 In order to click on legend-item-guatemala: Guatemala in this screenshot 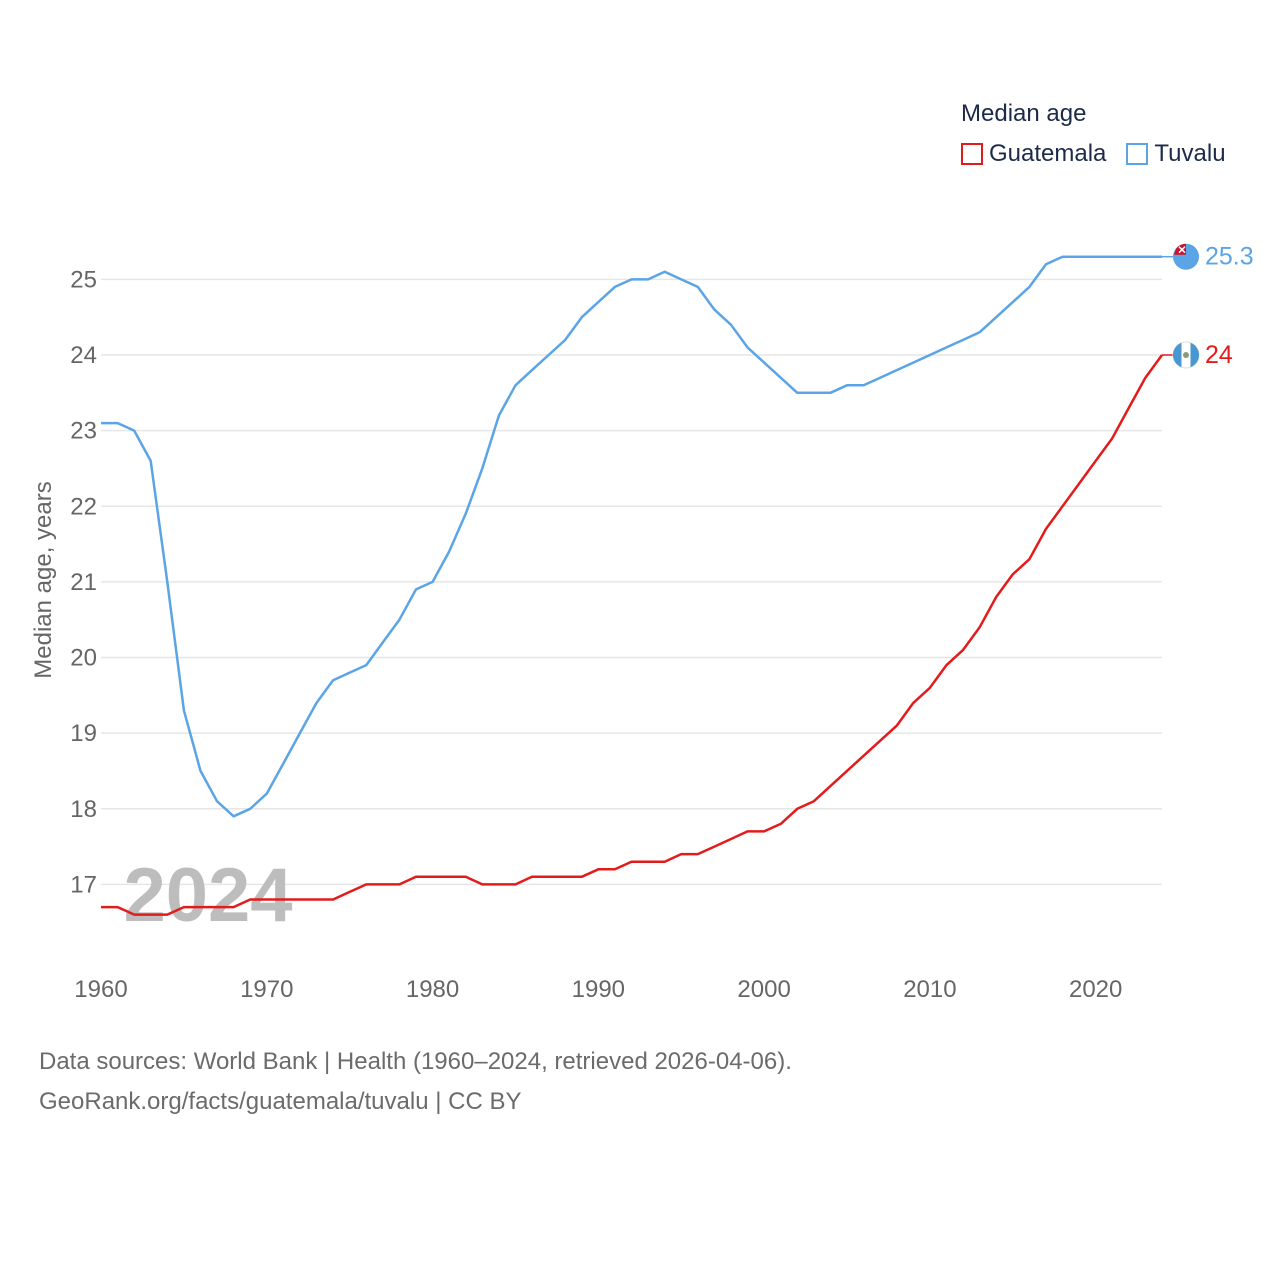, I will do `click(1033, 154)`.